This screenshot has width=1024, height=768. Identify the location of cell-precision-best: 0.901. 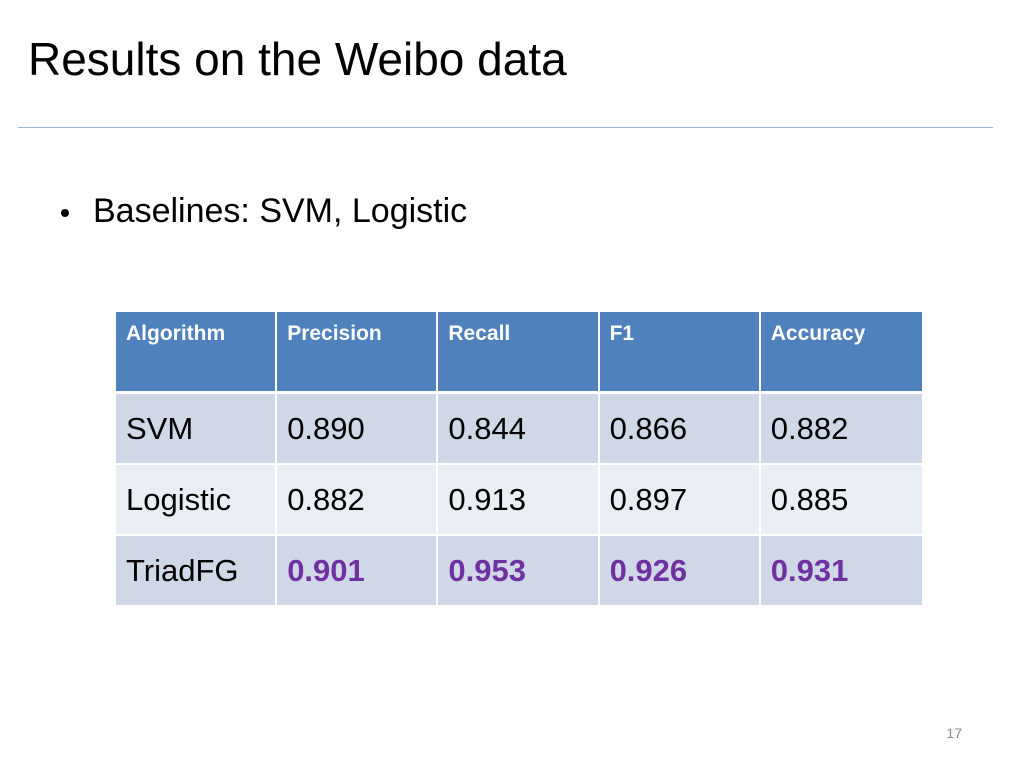
(358, 570).